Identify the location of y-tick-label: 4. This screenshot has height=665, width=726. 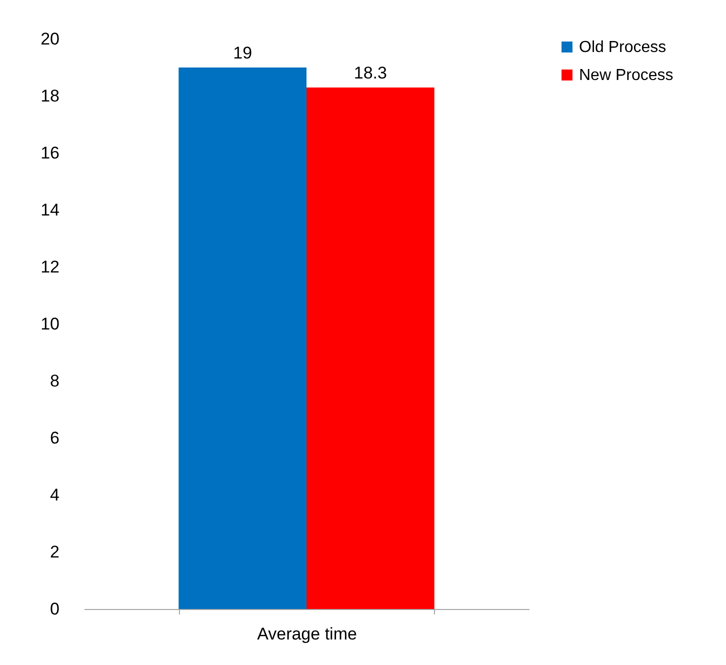
(55, 495).